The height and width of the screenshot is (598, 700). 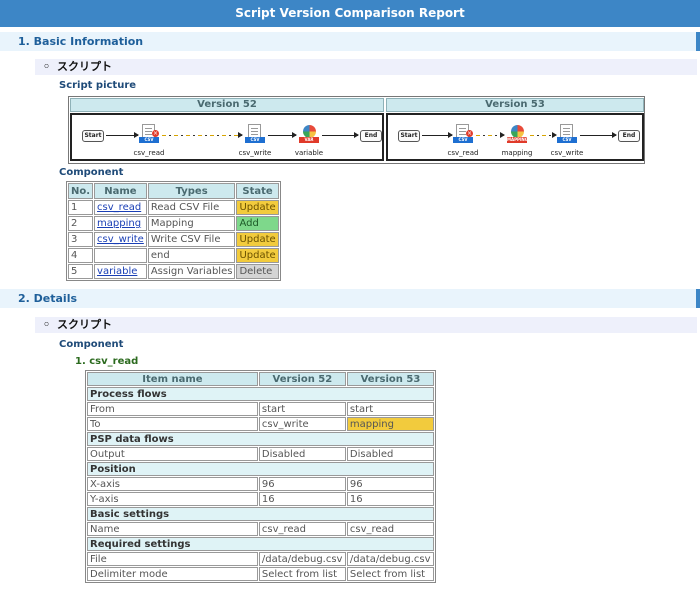 I want to click on row-no: 4, so click(x=81, y=255).